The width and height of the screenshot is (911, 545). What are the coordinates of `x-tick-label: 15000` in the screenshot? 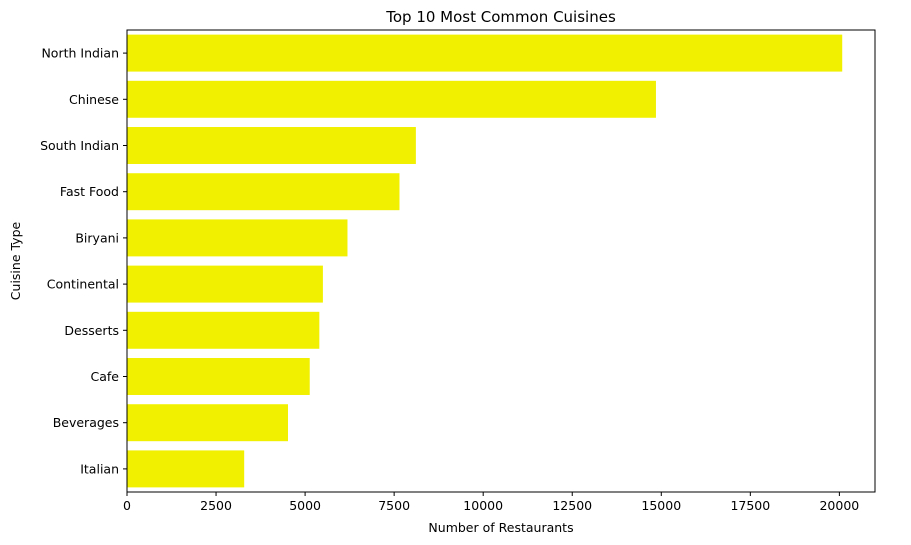 It's located at (661, 505).